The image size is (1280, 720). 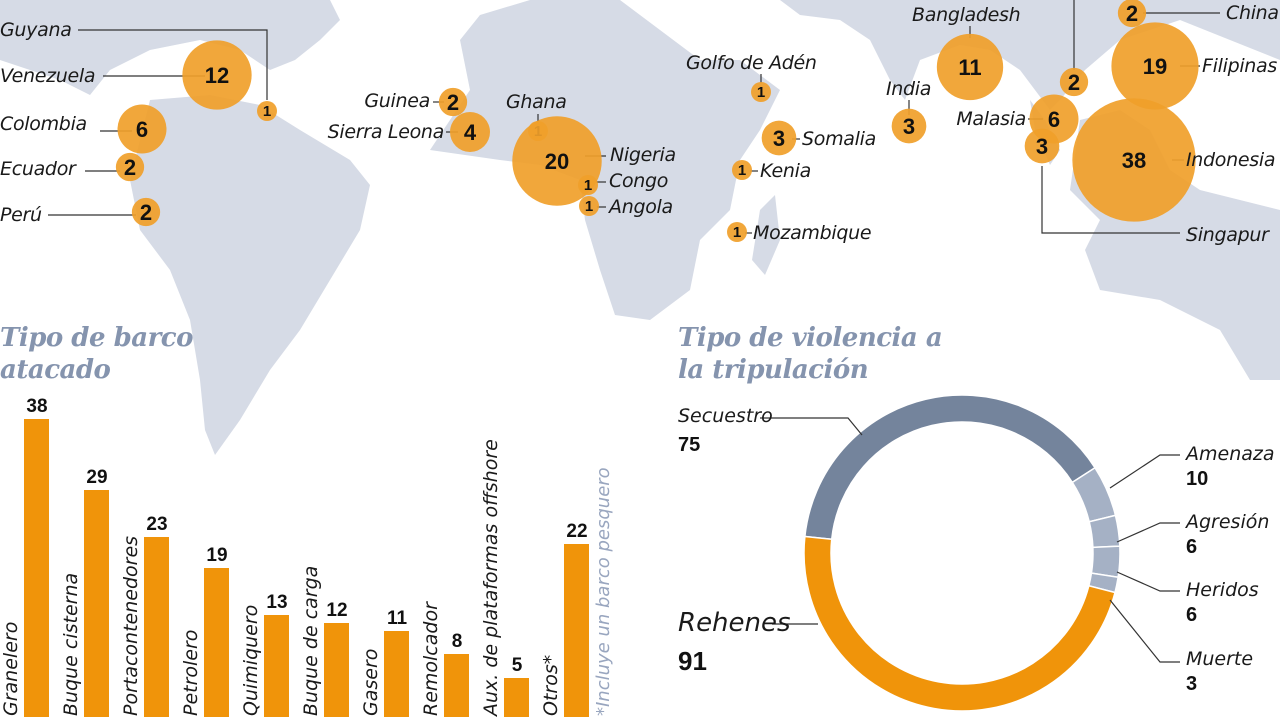 I want to click on bar-category-label: Gasero, so click(x=371, y=682).